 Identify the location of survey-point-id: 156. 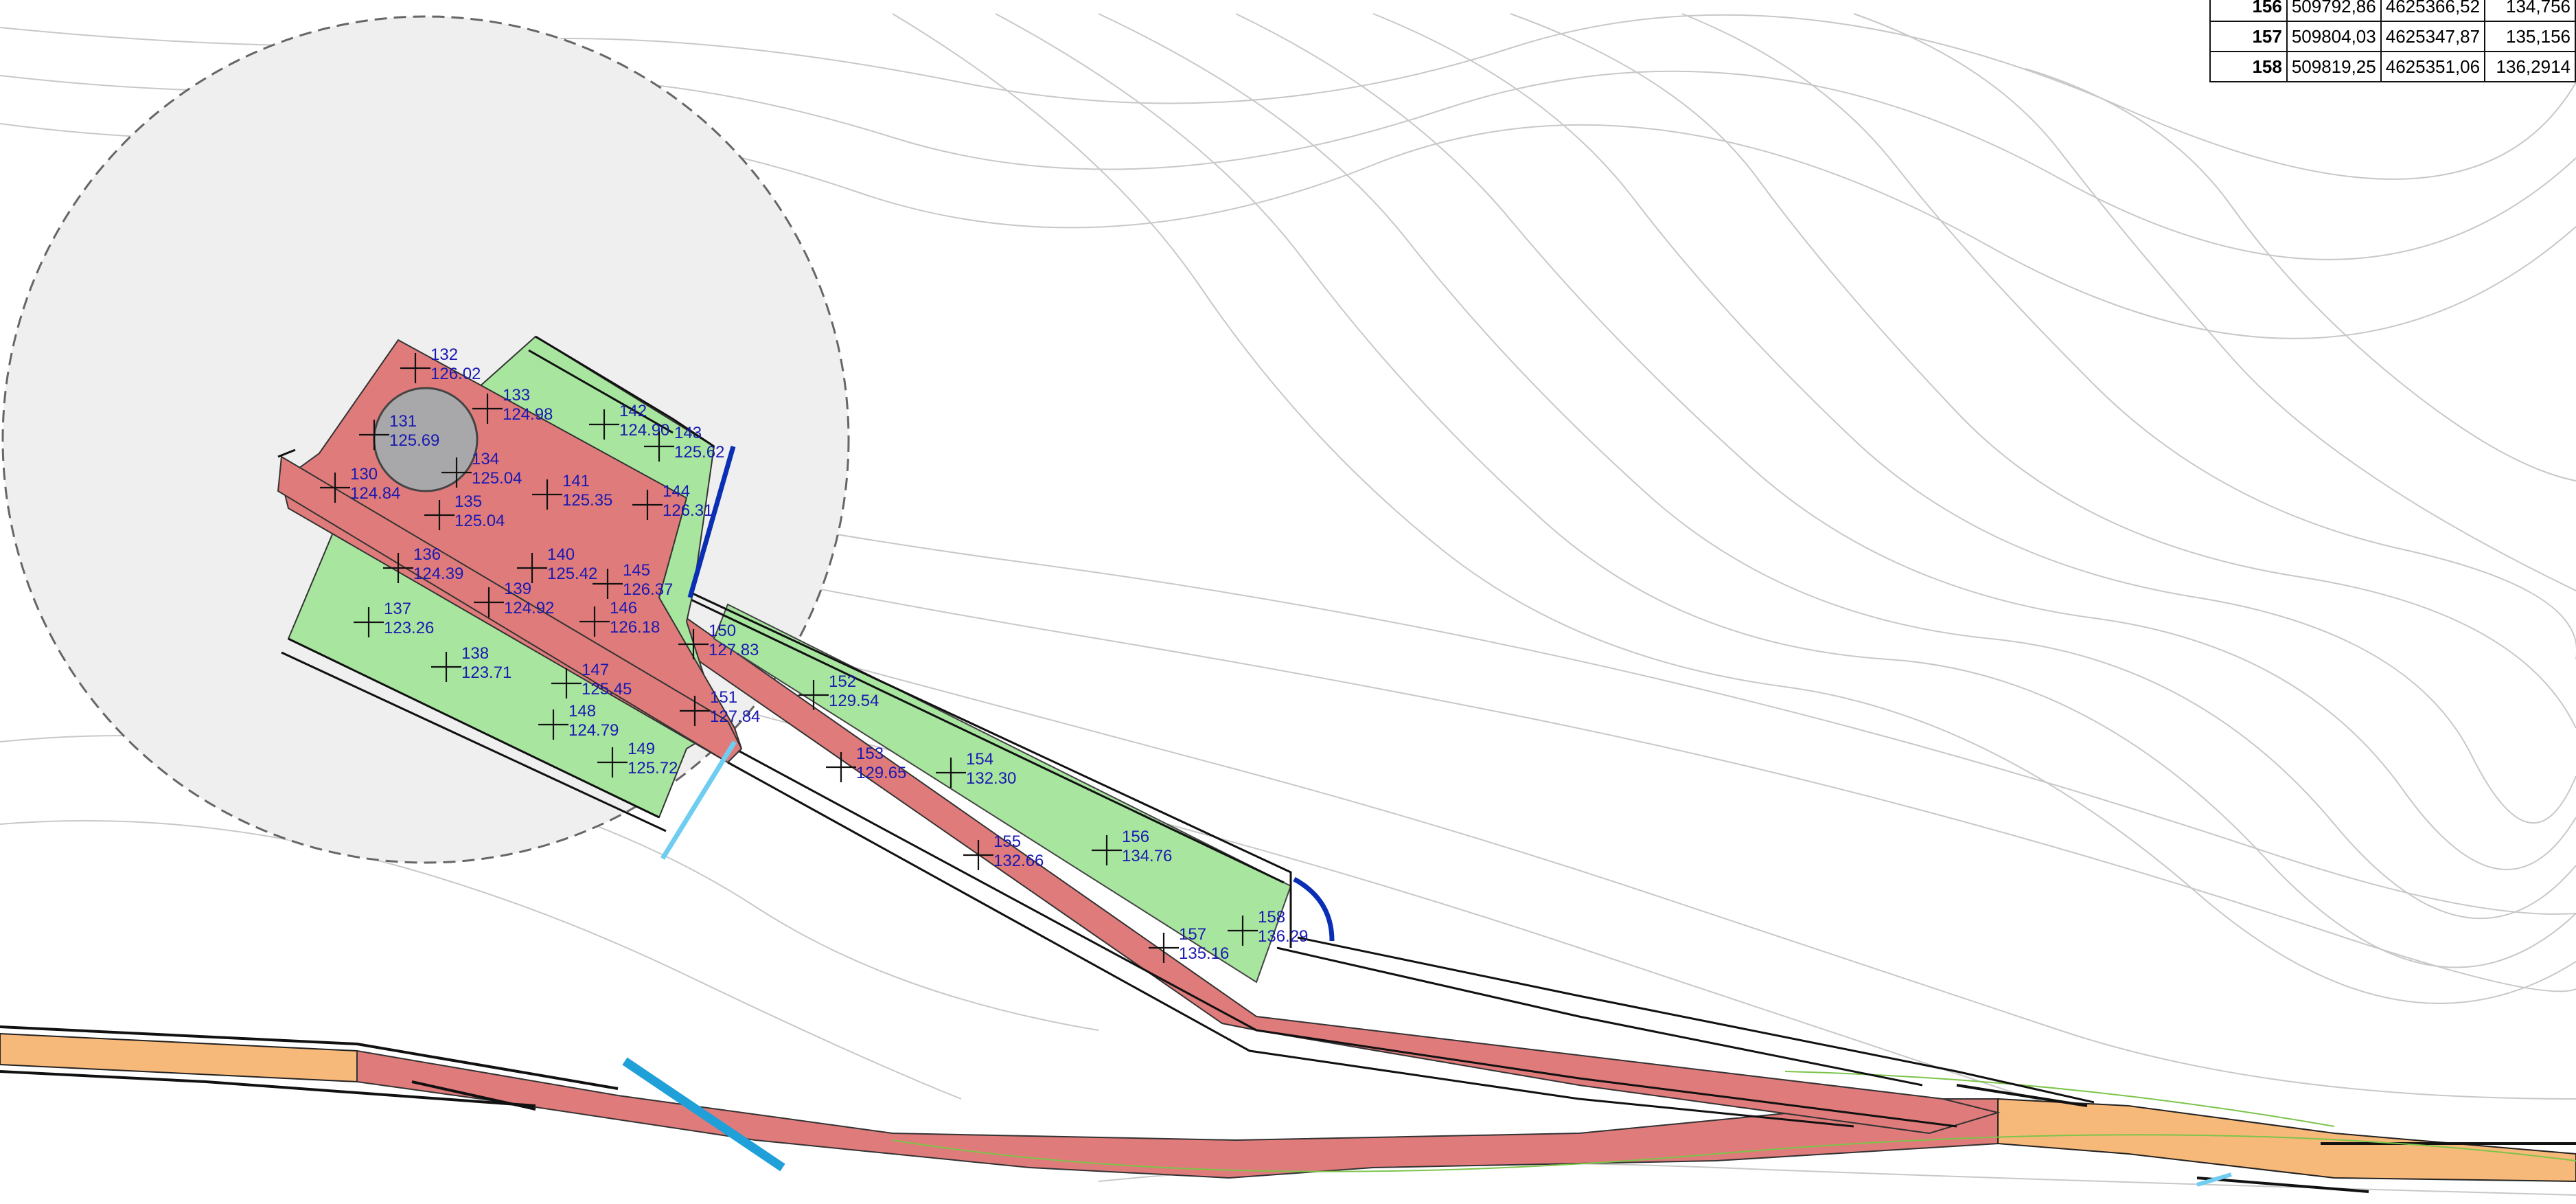
(1135, 837).